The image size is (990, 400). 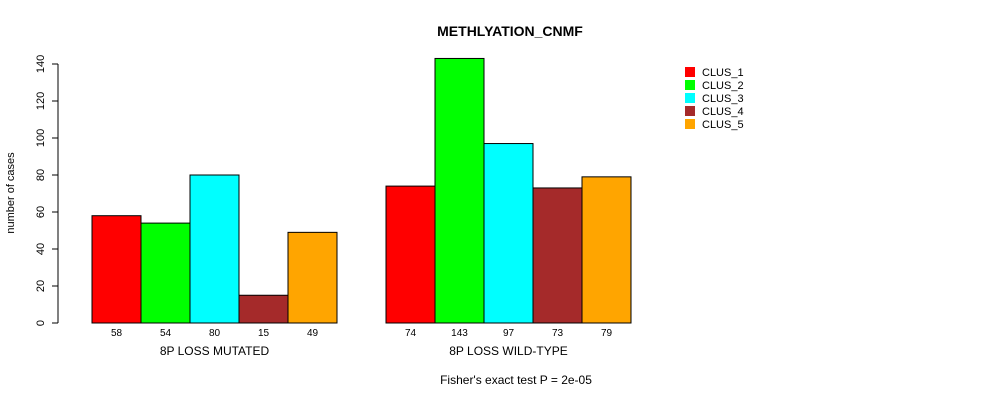 I want to click on bar-value-label: 80, so click(x=215, y=333).